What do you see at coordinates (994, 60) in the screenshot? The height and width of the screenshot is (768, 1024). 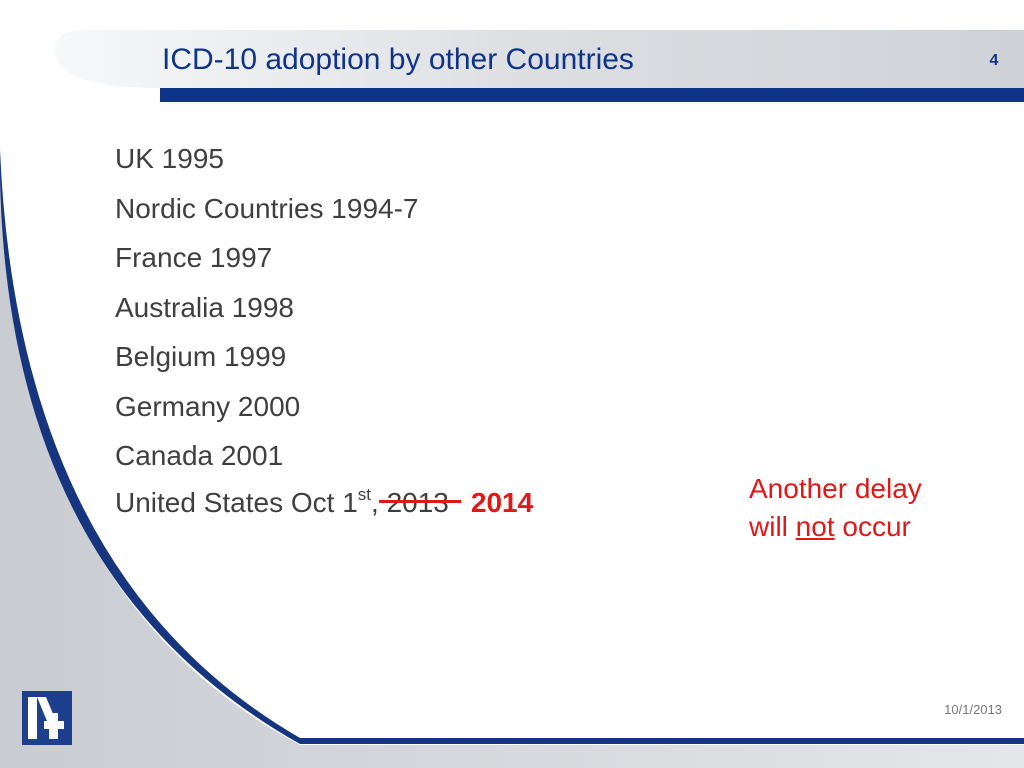 I see `slide-number: 4` at bounding box center [994, 60].